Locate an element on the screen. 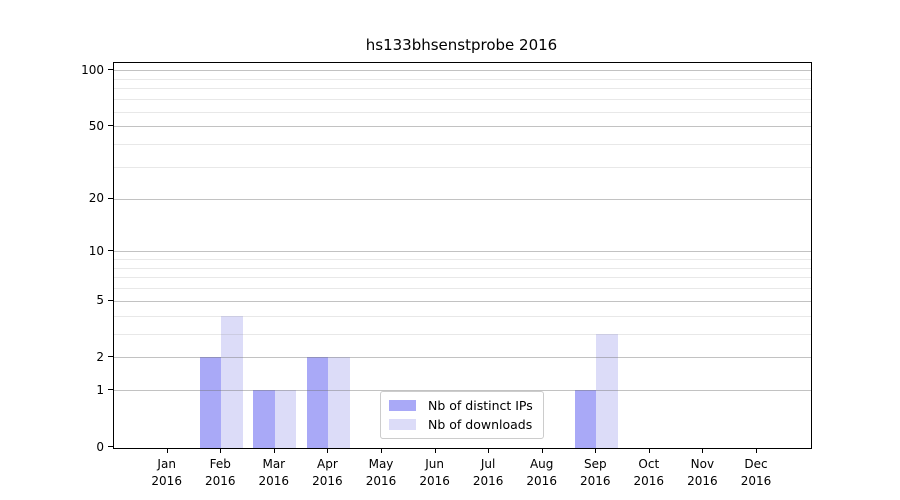  bar-distinct-ips-sep is located at coordinates (585, 419).